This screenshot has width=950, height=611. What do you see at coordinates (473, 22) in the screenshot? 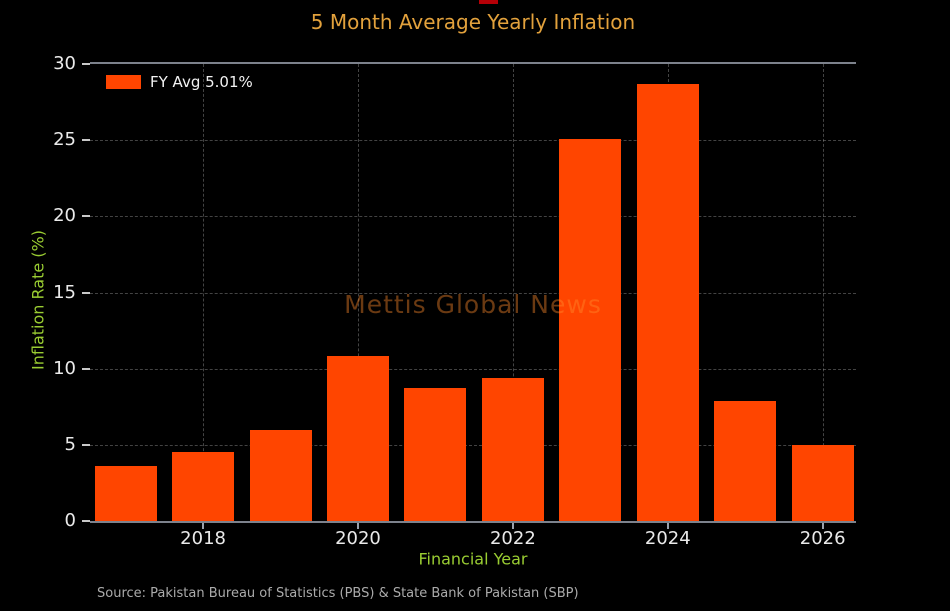
I see `chart-title: 5 Month Average Yearly Inflation` at bounding box center [473, 22].